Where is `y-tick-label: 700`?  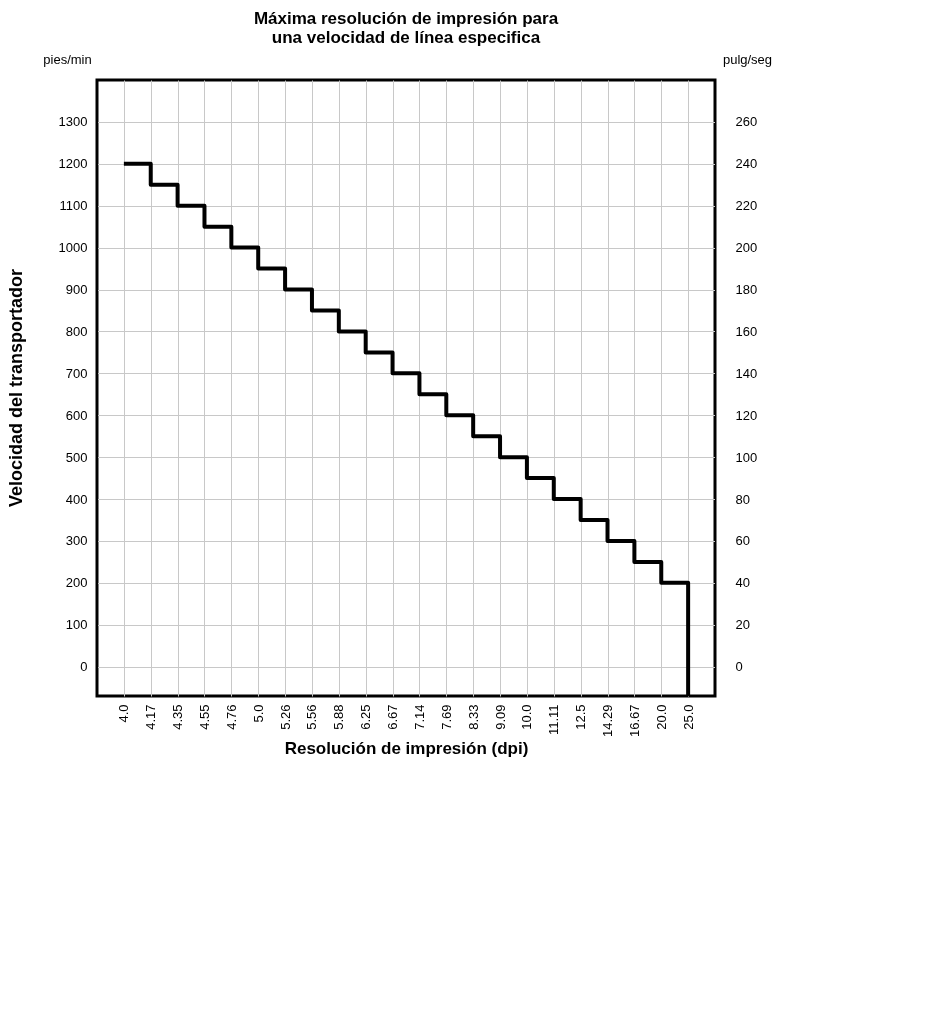 y-tick-label: 700 is located at coordinates (76, 373).